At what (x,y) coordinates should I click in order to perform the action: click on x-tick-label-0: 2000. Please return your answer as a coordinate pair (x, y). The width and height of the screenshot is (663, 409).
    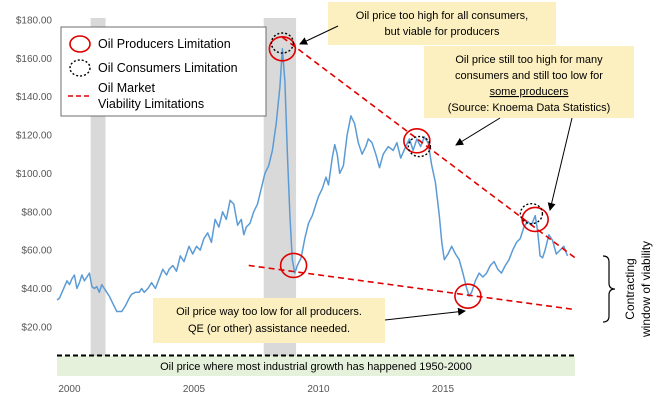
    Looking at the image, I should click on (69, 389).